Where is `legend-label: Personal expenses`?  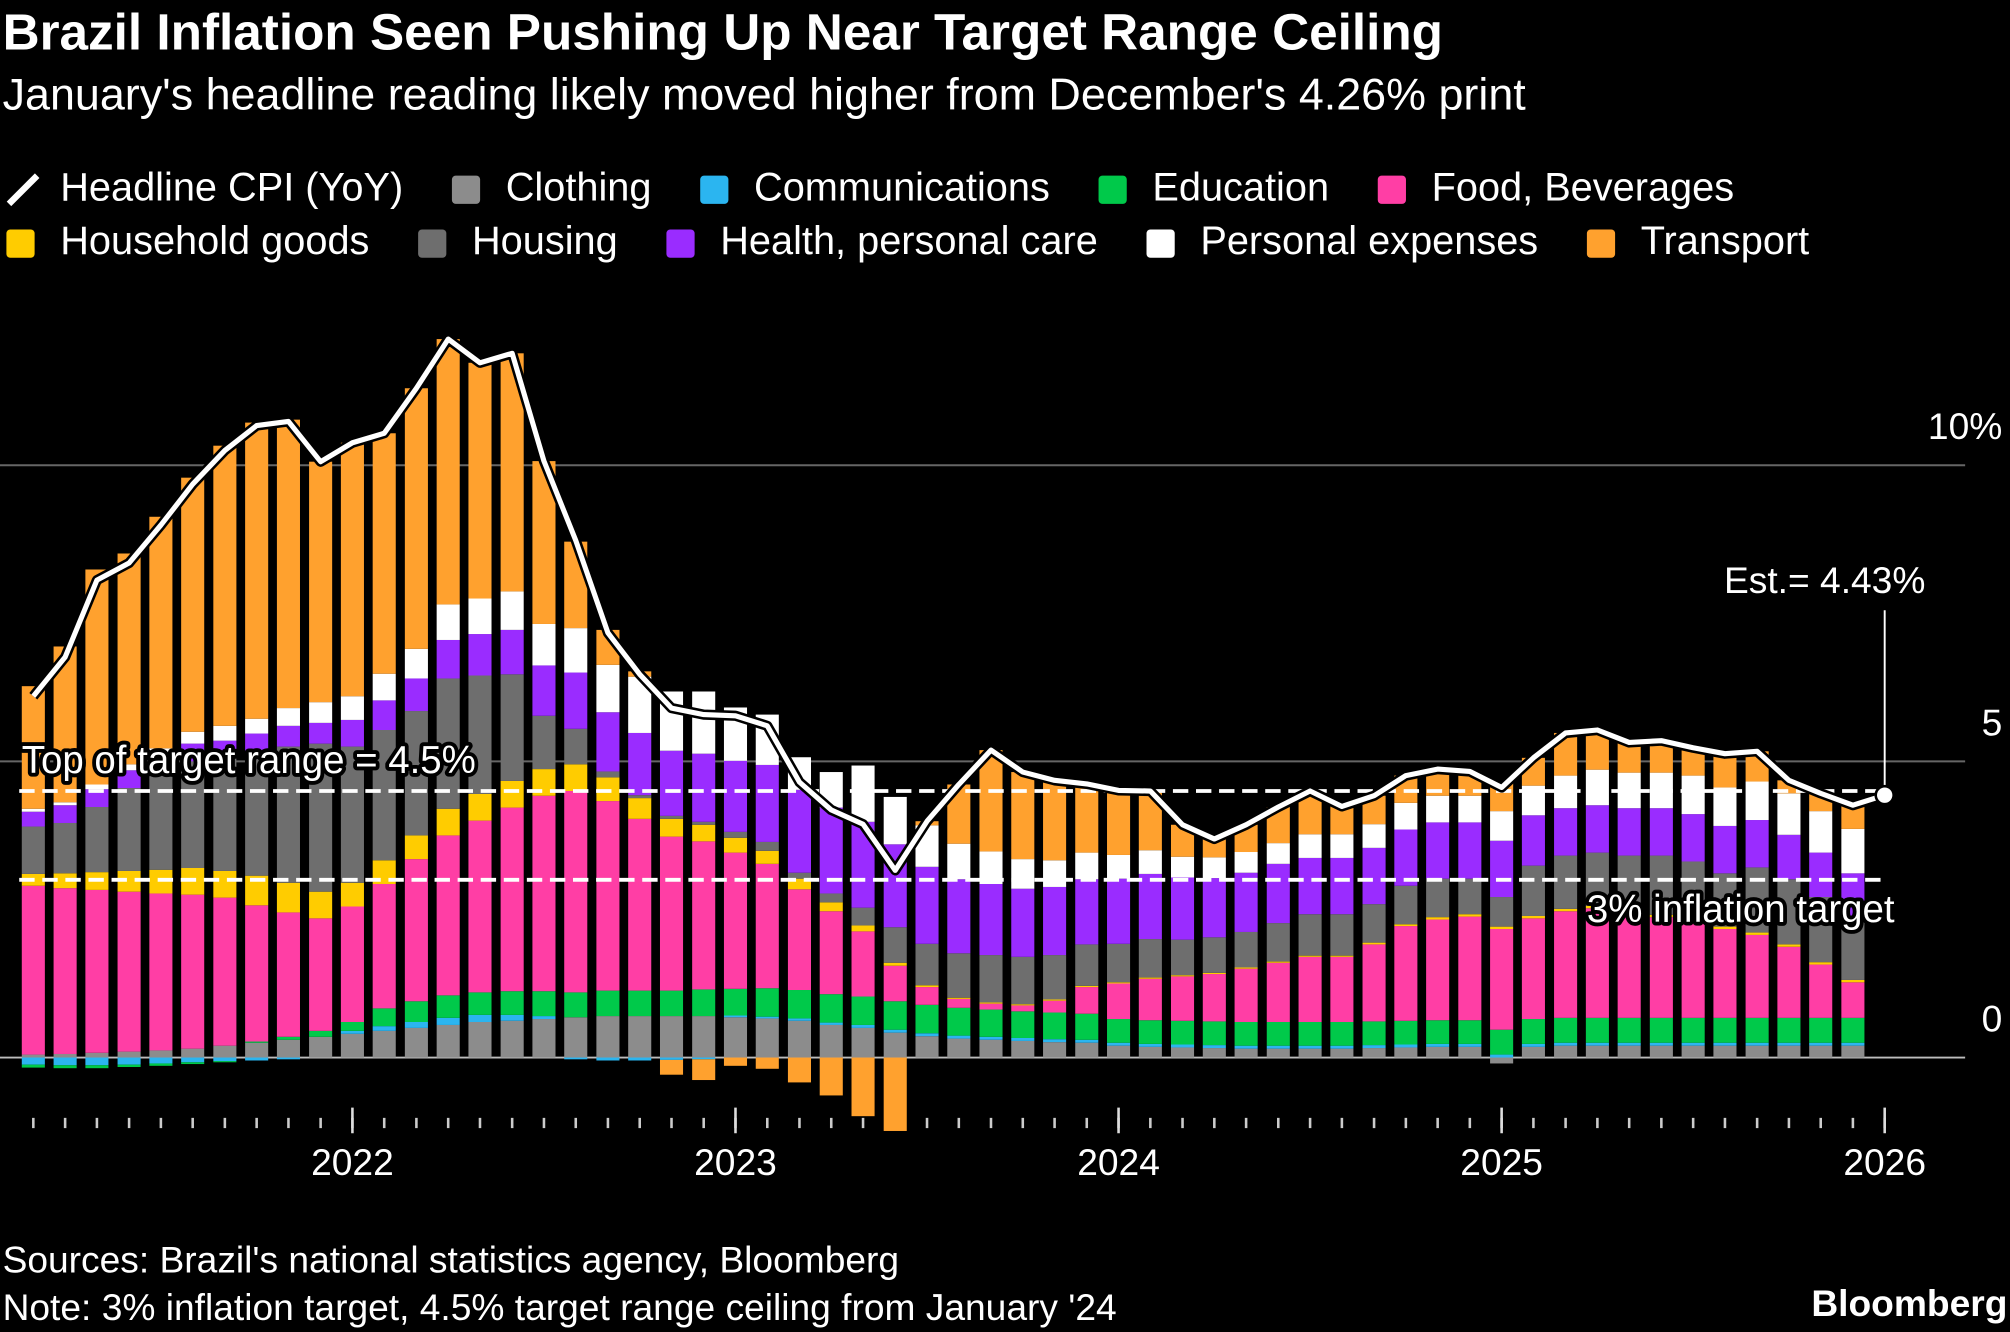 legend-label: Personal expenses is located at coordinates (1369, 241).